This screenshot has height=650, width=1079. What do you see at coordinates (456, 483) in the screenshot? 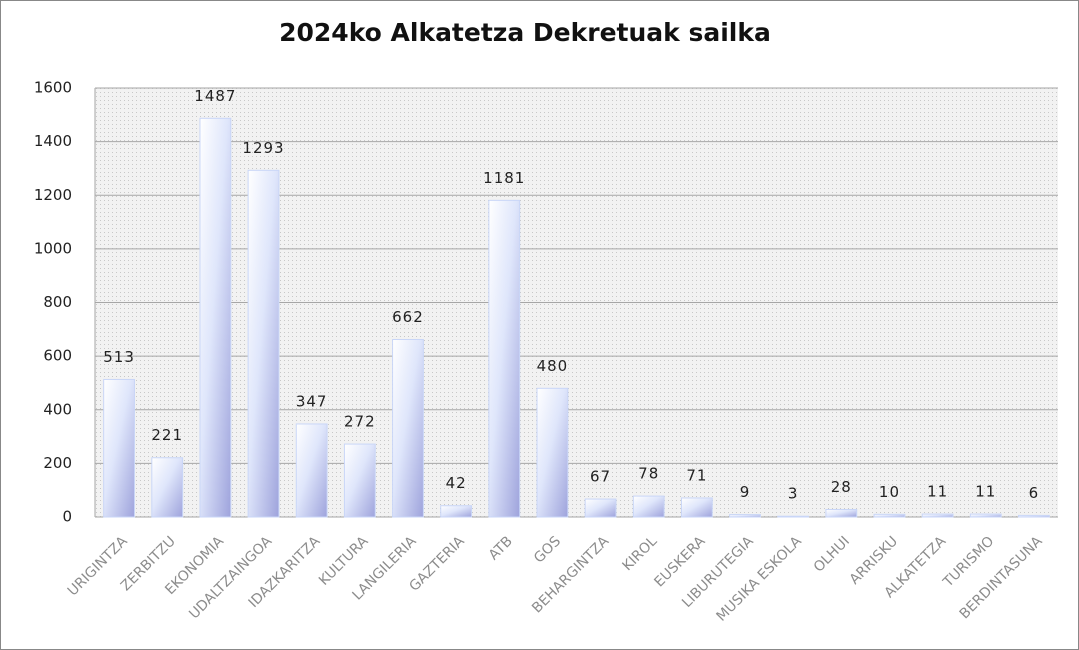
I see `value-label: 42` at bounding box center [456, 483].